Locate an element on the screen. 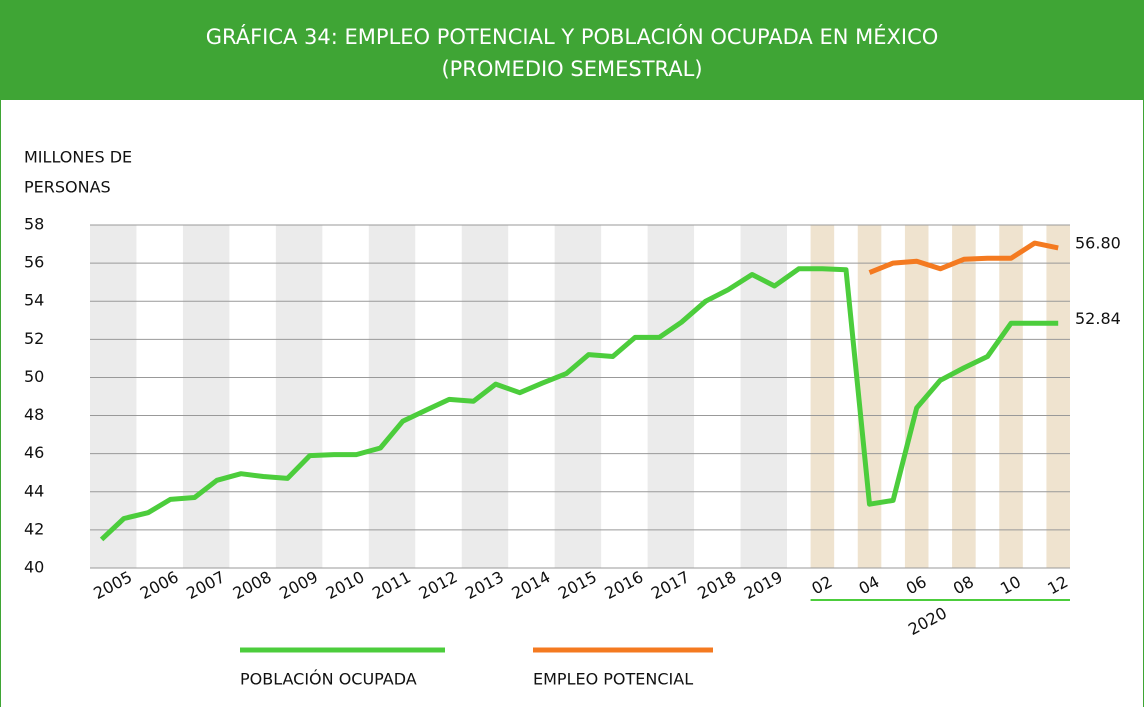  x-tick-label: 2017 is located at coordinates (670, 585).